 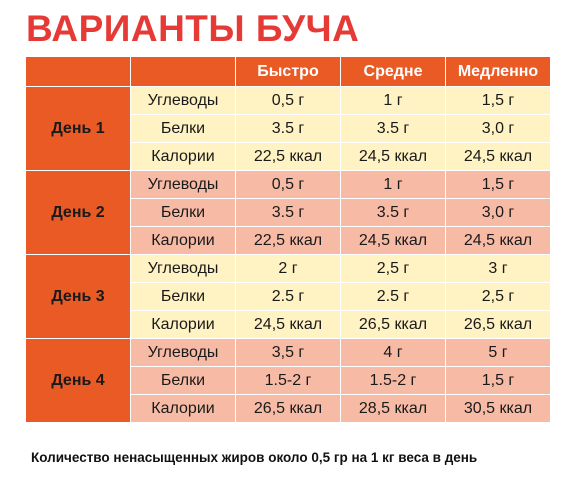 I want to click on value-cell: 3,5 г, so click(x=288, y=352).